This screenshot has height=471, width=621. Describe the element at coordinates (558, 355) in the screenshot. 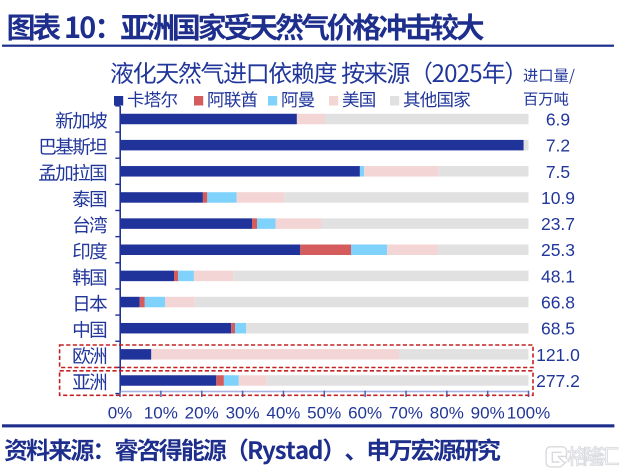

I see `svg-text: 121.0` at that location.